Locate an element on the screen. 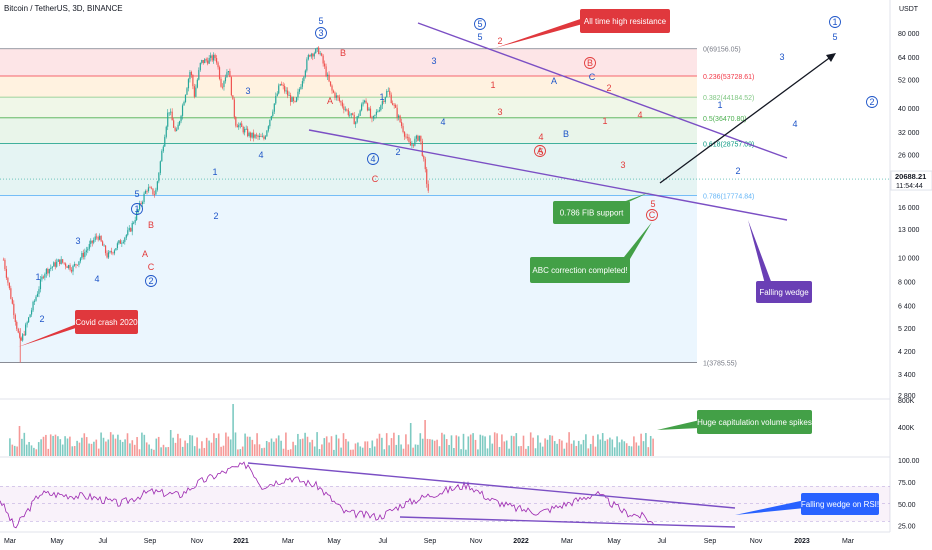  ath-resistance-callout-pointer is located at coordinates (545, 31).